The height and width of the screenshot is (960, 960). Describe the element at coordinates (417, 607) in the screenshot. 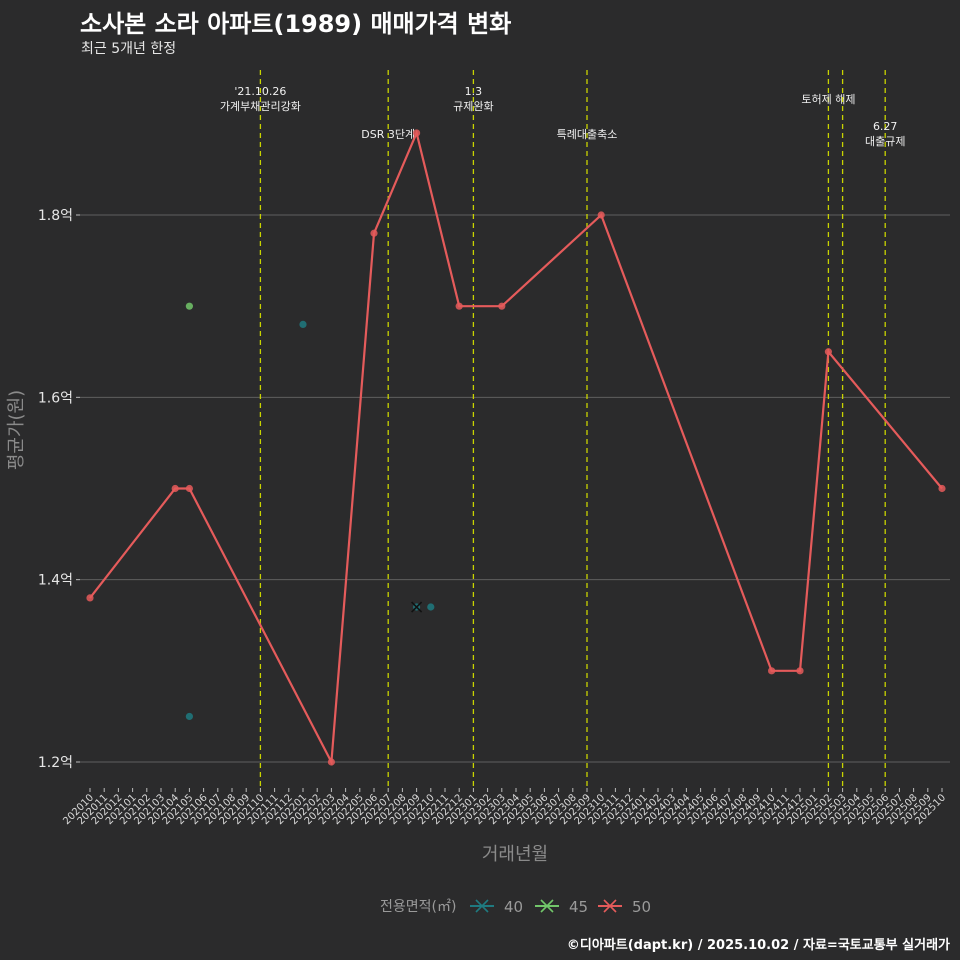

I see `overlap-marker` at that location.